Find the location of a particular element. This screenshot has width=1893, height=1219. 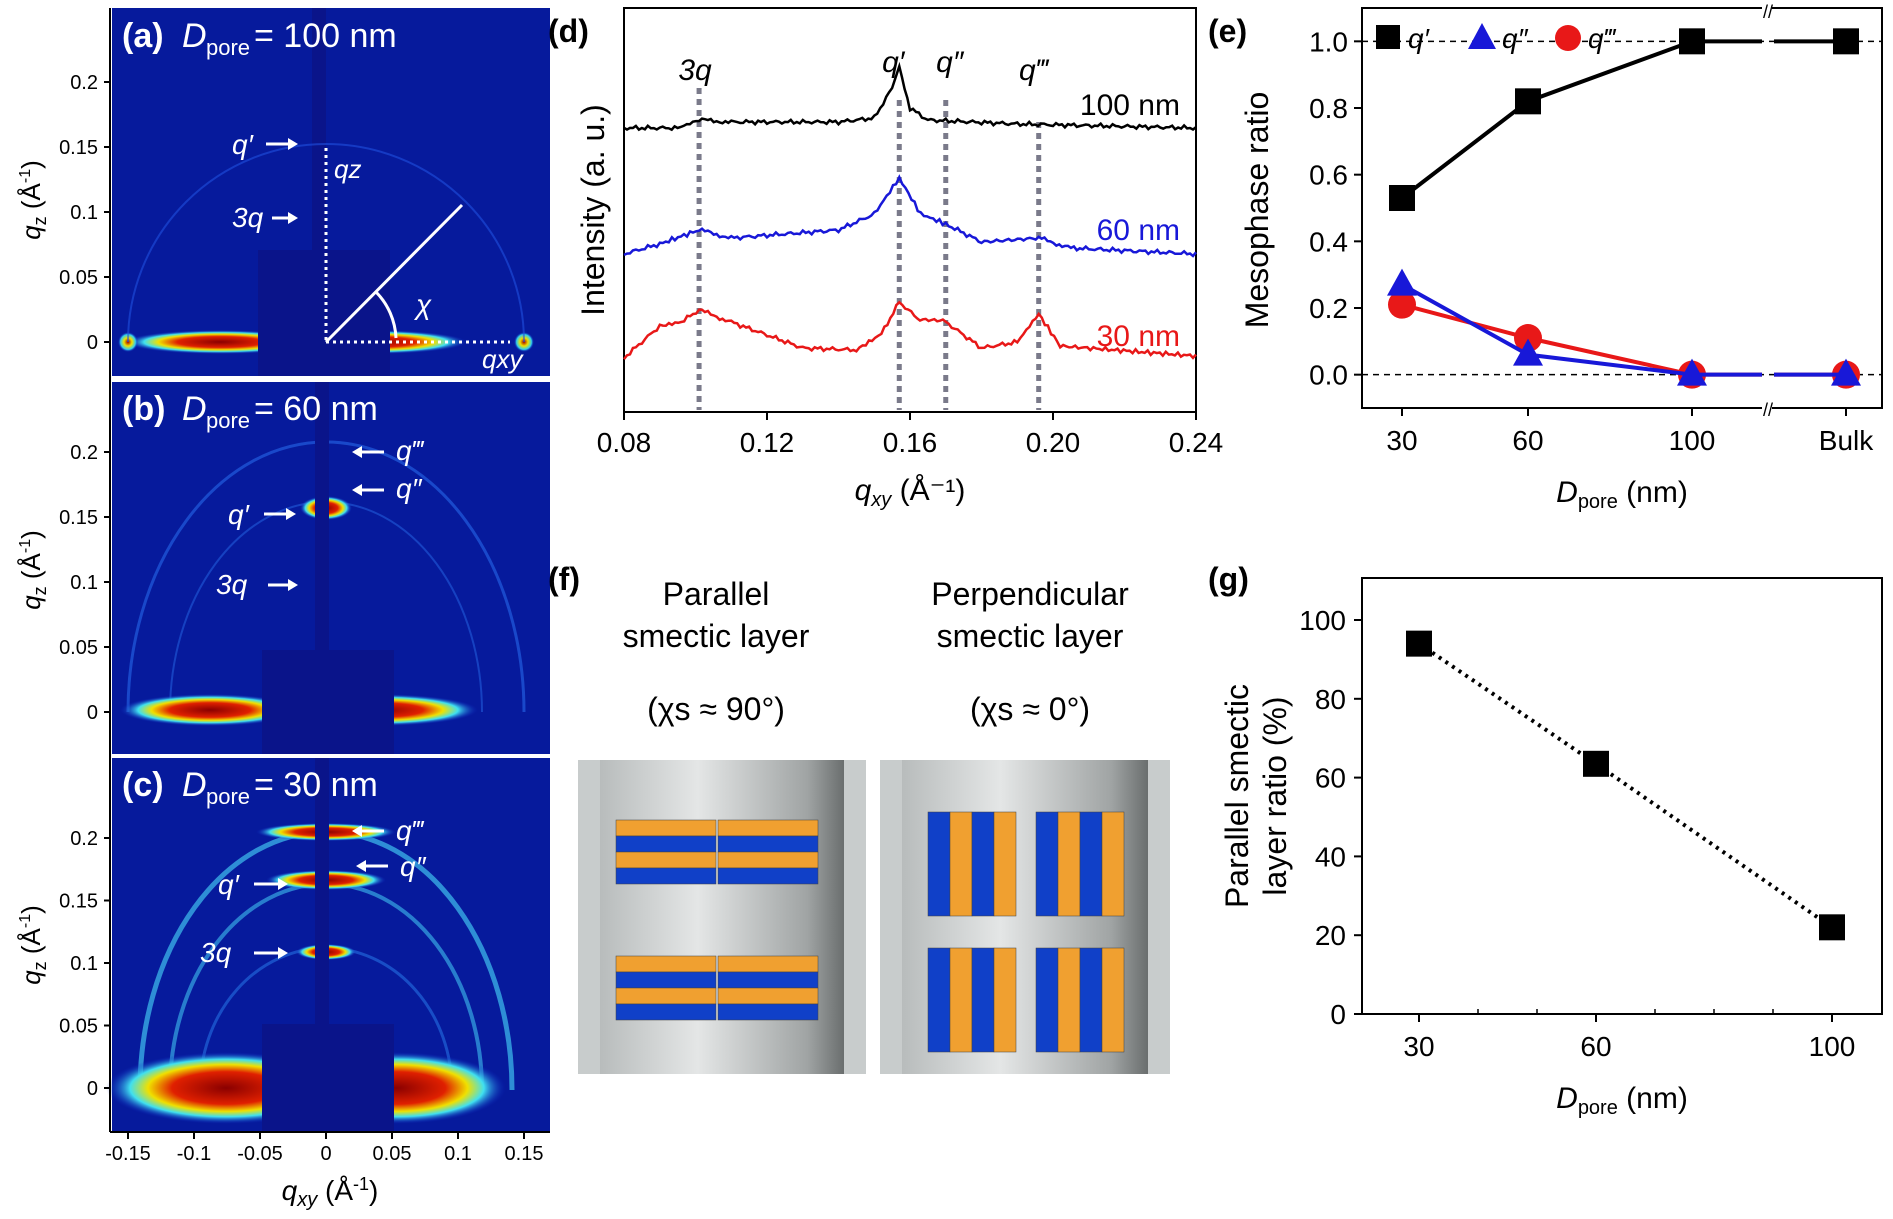

g-xtick-label: 60 is located at coordinates (1595, 1046).